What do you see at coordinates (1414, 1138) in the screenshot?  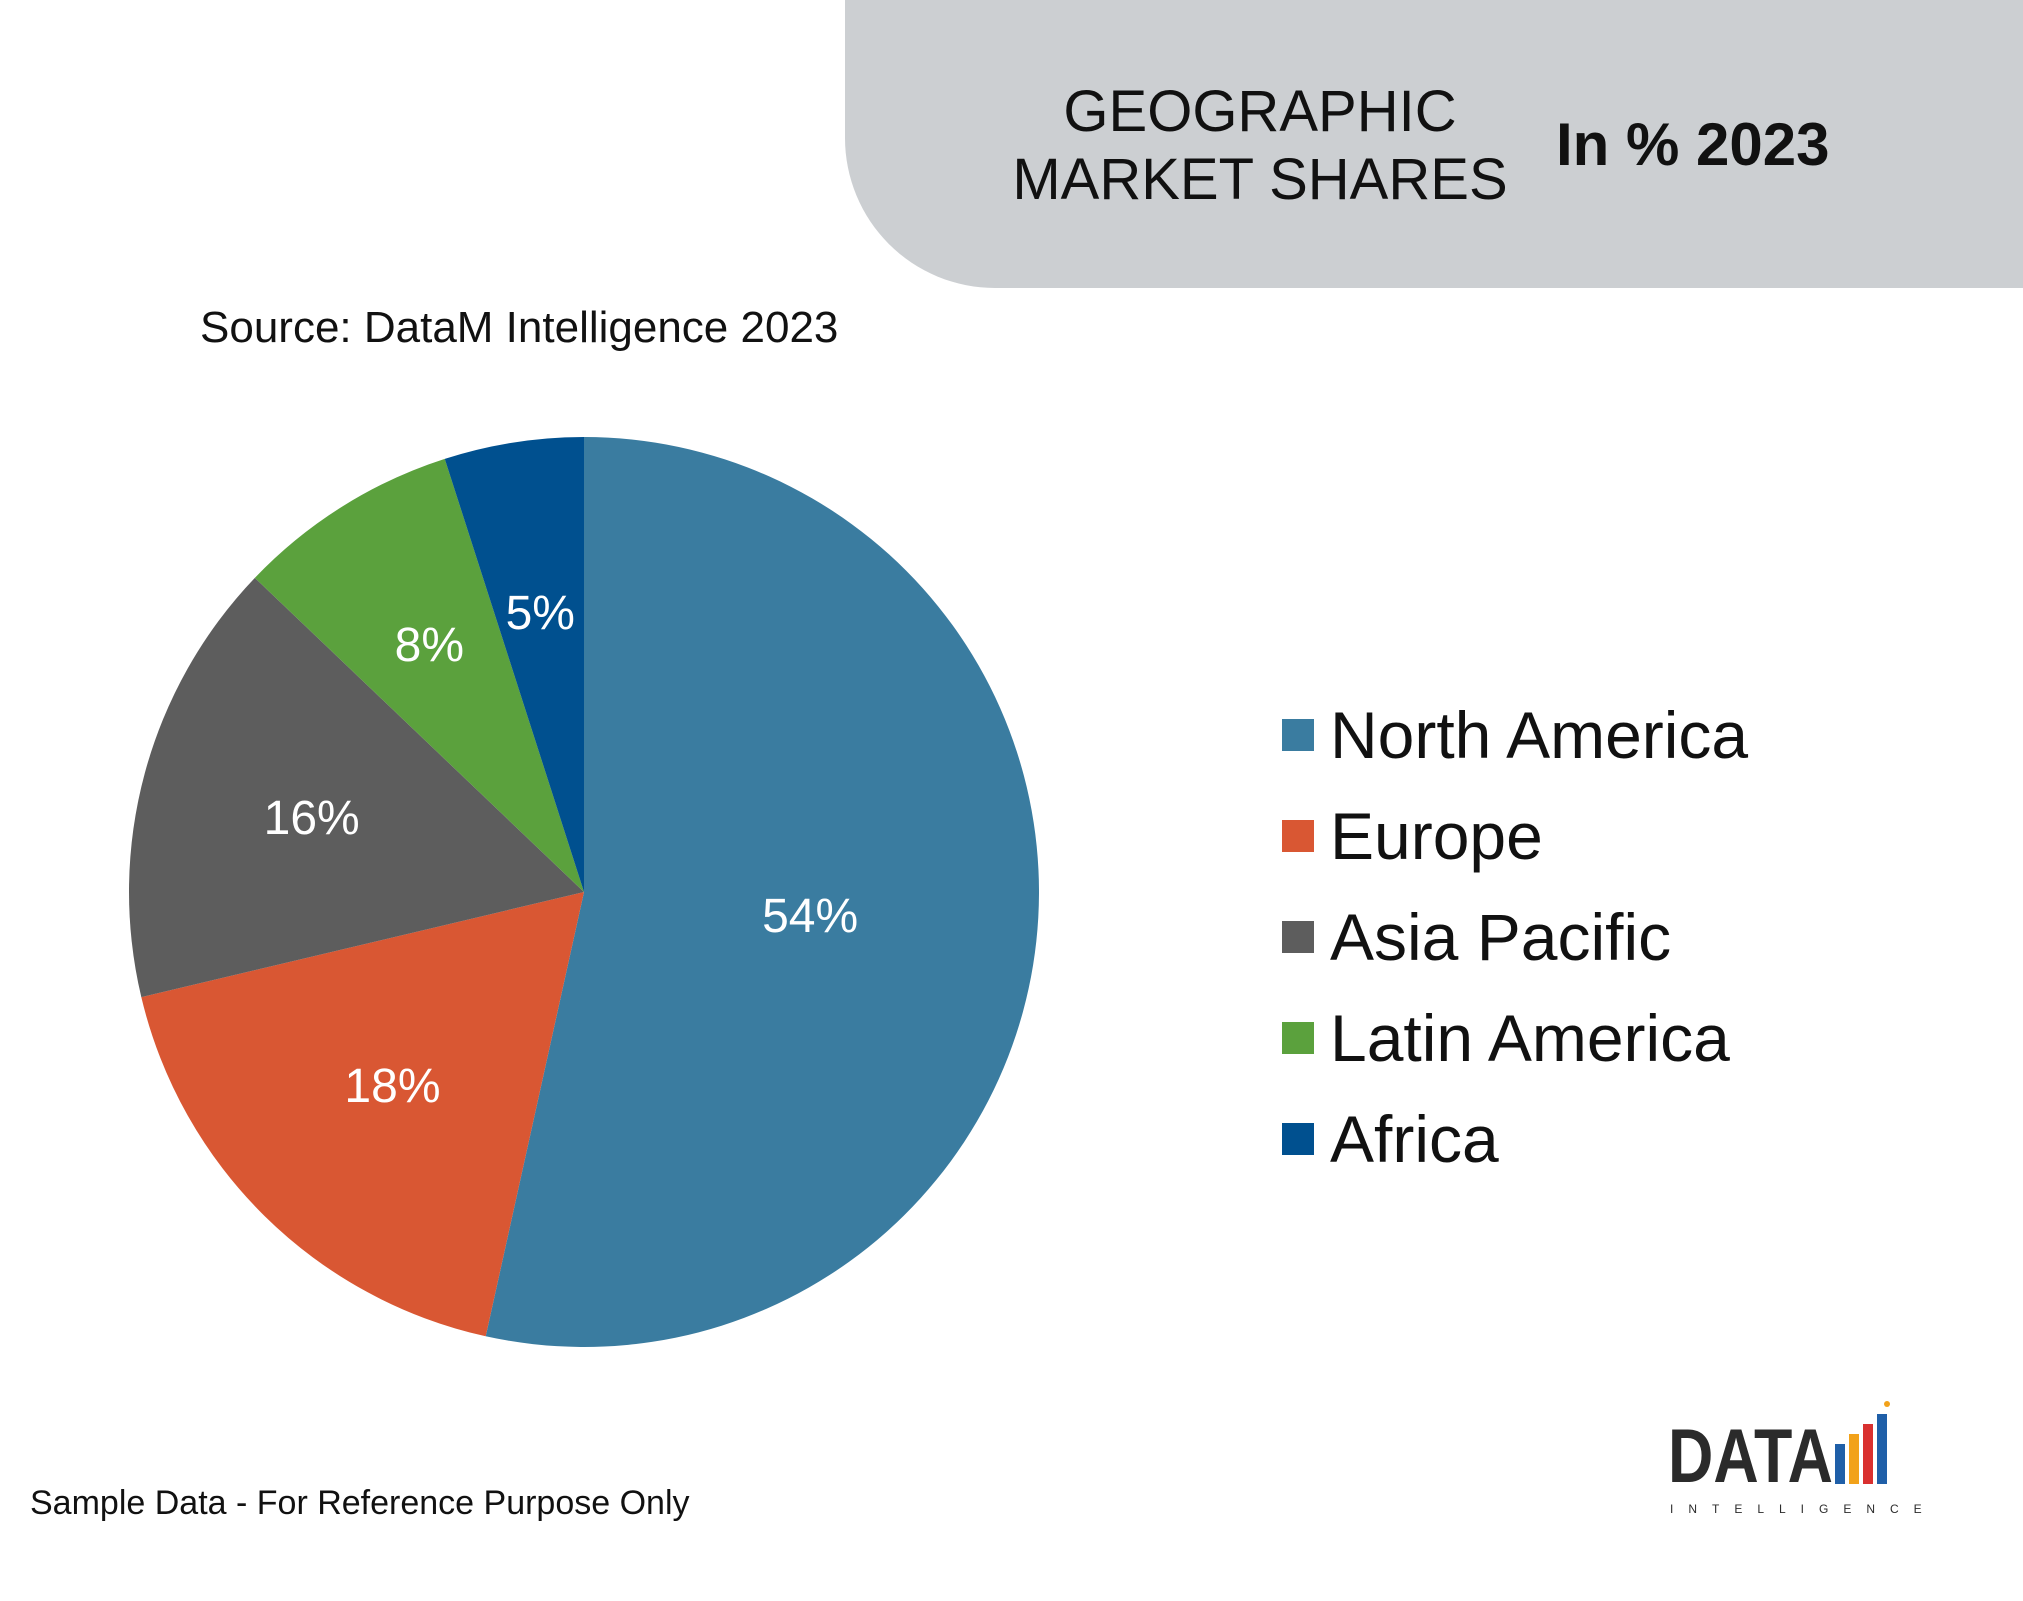 I see `legend-label: Africa` at bounding box center [1414, 1138].